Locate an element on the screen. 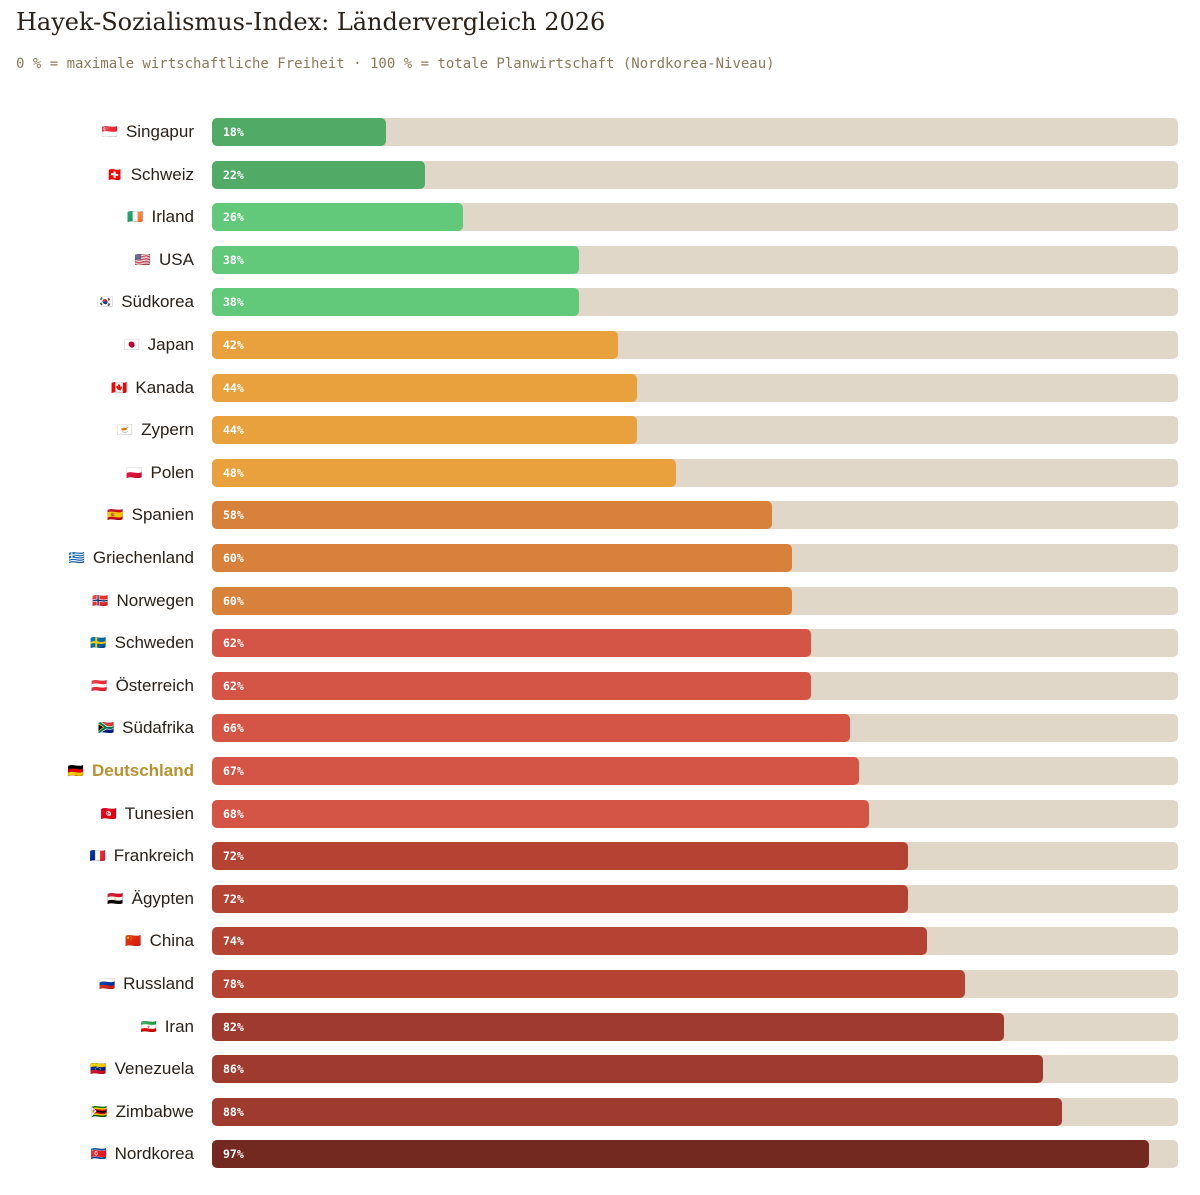 This screenshot has height=1195, width=1200. flag-icon: 🇪🇸 is located at coordinates (115, 515).